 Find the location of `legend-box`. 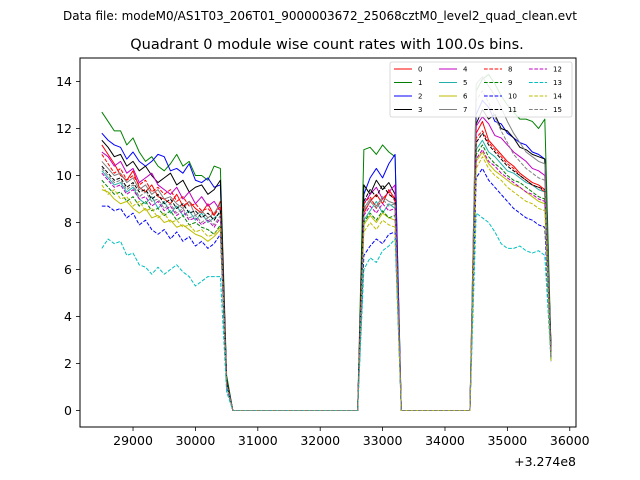

legend-box is located at coordinates (481, 89).